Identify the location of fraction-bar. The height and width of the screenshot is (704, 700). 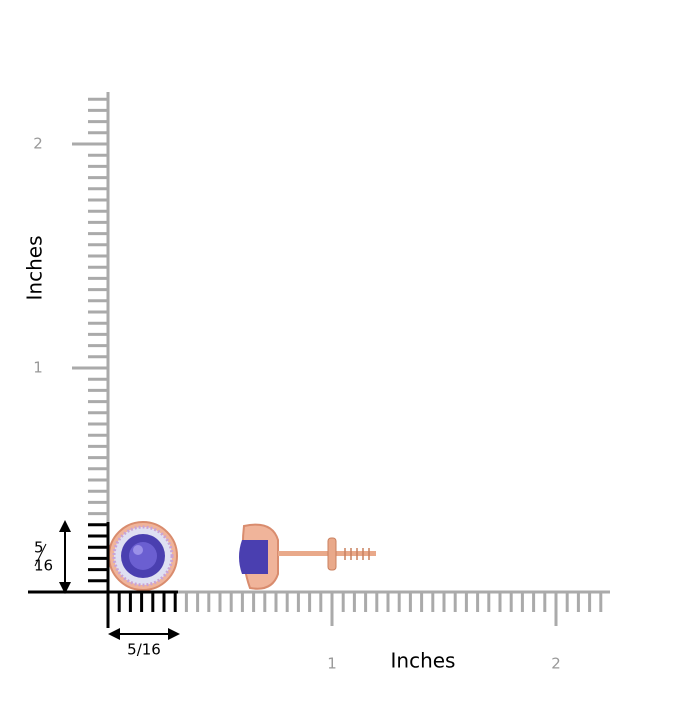
(40, 555).